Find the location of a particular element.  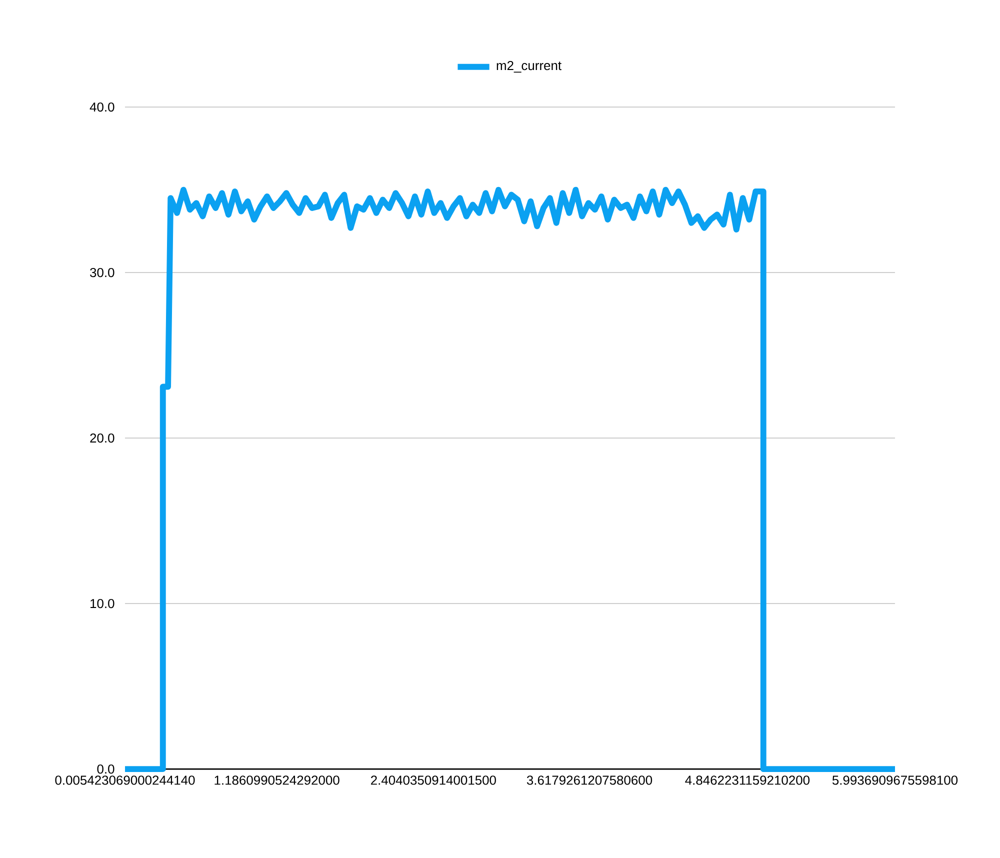

x-tick-label: 0.005423069000244140 is located at coordinates (125, 780).